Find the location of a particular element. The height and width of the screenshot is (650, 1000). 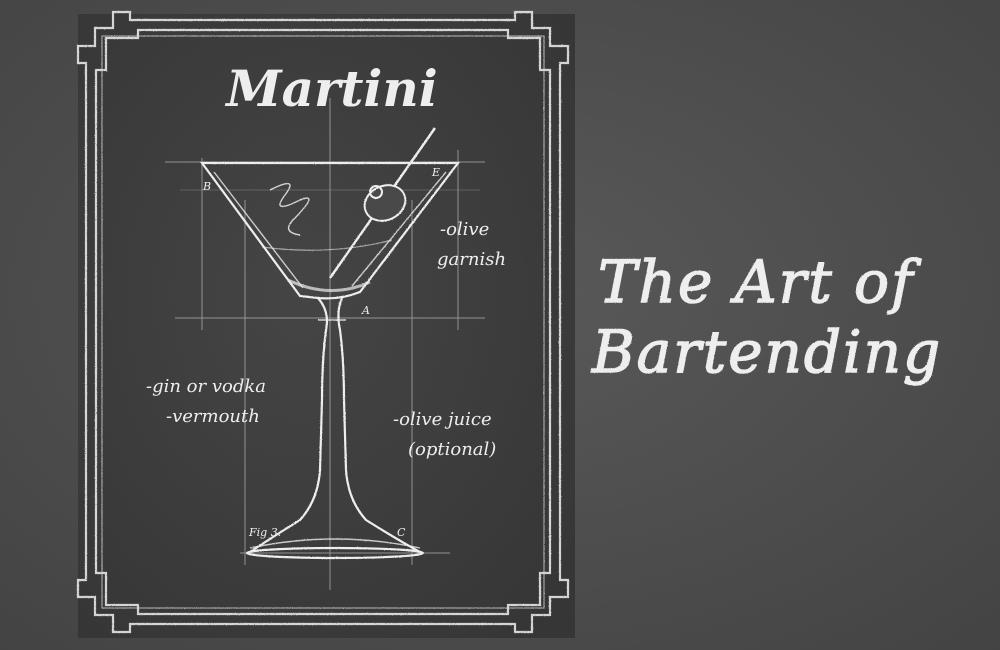

headline: The Art of Bartending is located at coordinates (766, 316).